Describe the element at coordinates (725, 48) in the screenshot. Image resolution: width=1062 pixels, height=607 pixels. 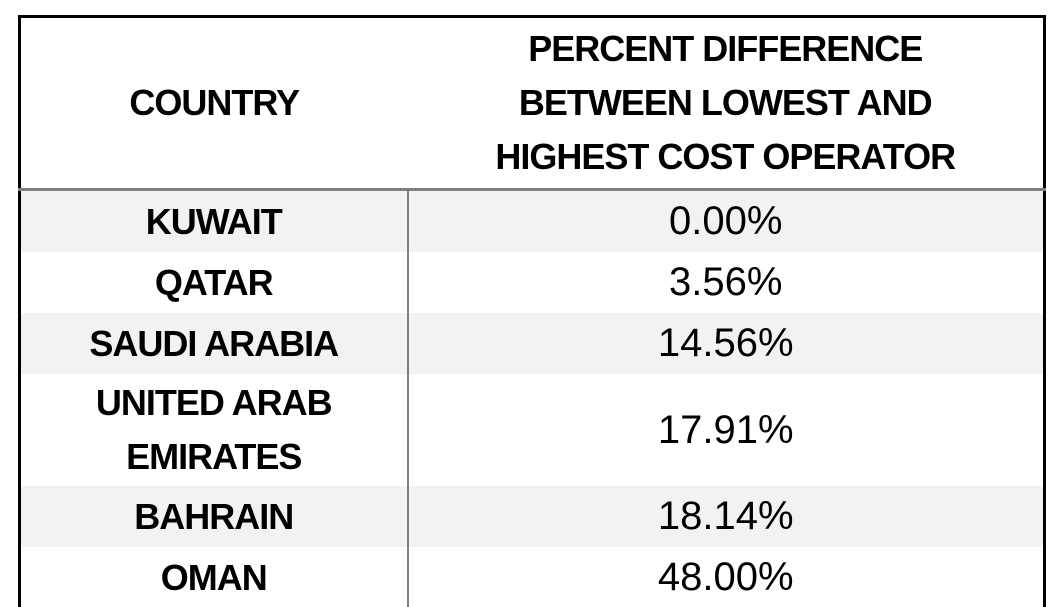
I see `column-header-percent-line-1: PERCENT DIFFERENCE` at that location.